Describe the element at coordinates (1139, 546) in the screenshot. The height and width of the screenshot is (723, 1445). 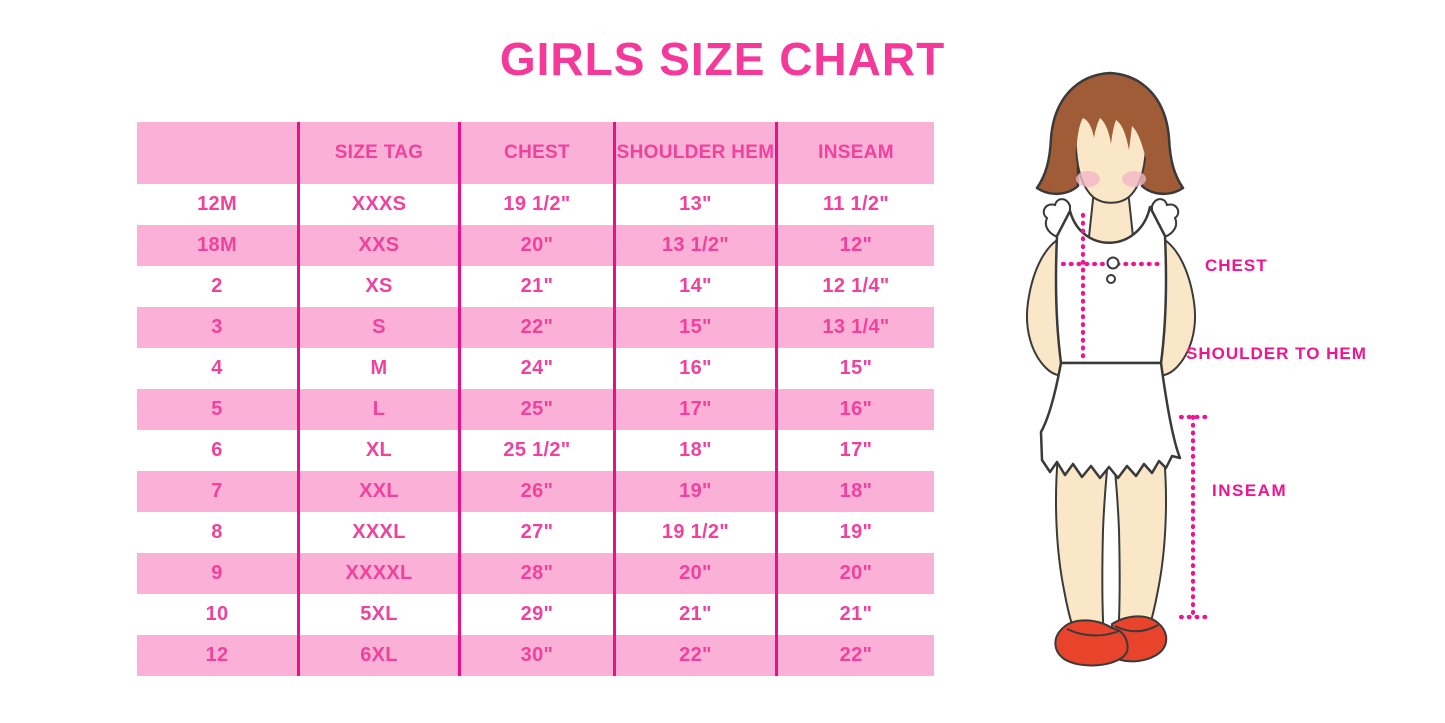
I see `right-leg` at that location.